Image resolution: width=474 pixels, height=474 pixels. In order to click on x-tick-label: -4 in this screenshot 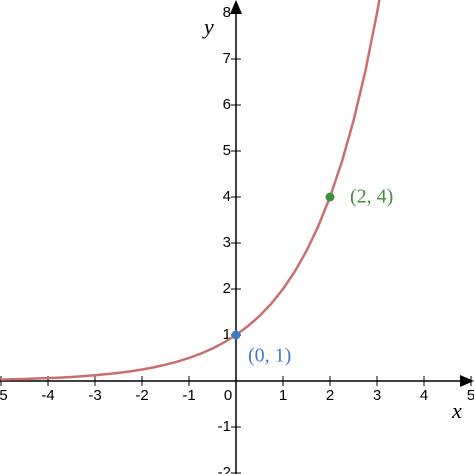, I will do `click(47, 395)`.